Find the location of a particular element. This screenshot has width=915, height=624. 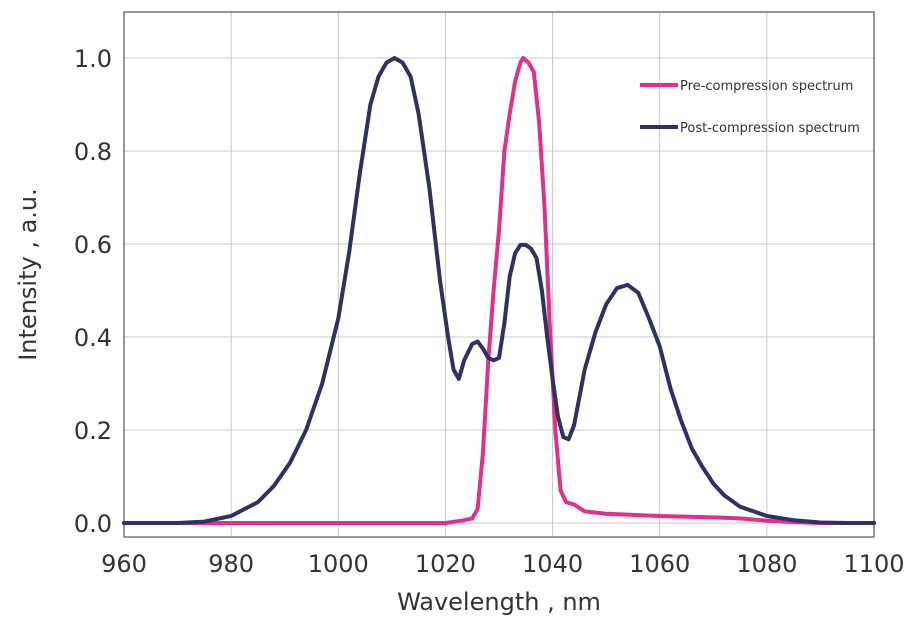

y-tick-label: 0.4 is located at coordinates (93, 338).